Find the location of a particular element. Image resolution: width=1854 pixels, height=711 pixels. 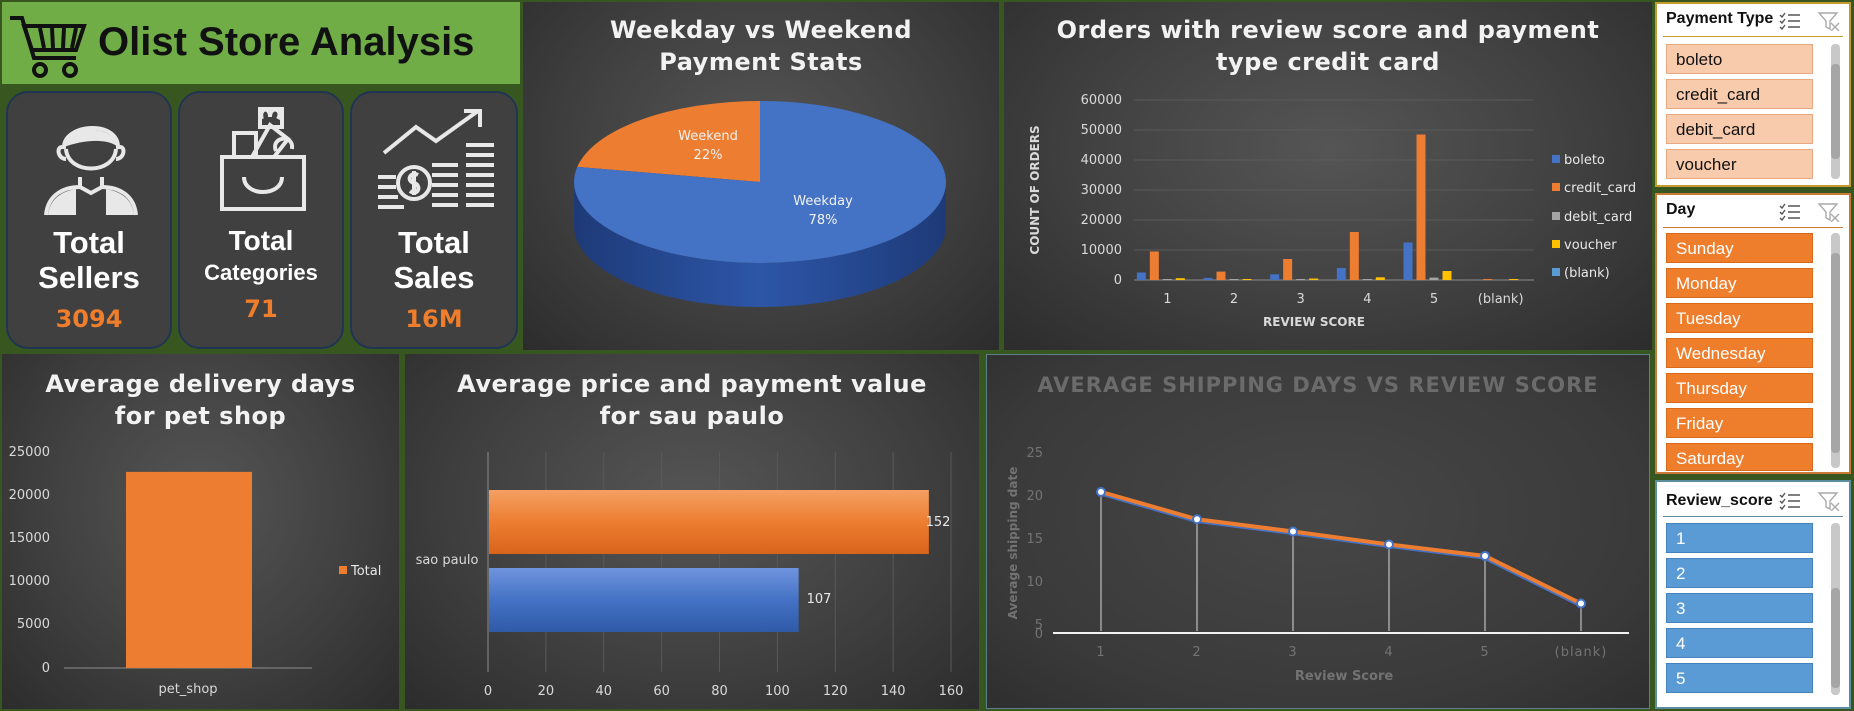

slicer-item-boleto: boleto is located at coordinates (1739, 59).